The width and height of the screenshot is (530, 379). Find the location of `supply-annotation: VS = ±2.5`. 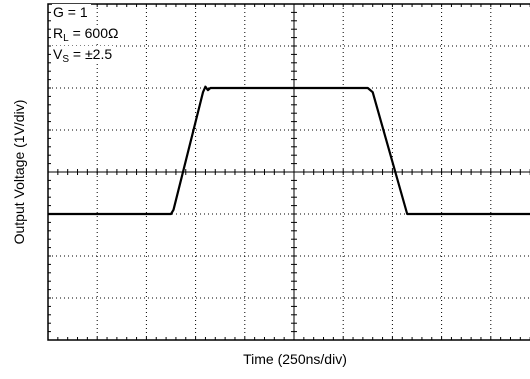

supply-annotation: VS = ±2.5 is located at coordinates (84, 55).